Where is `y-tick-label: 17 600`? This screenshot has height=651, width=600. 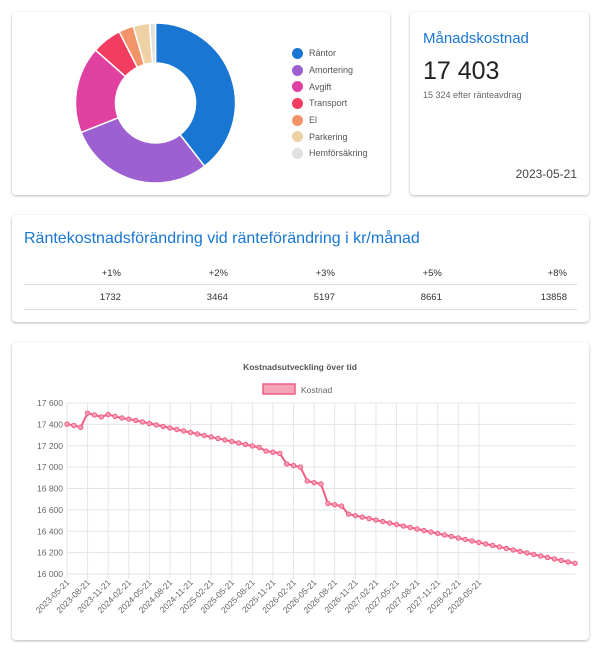
y-tick-label: 17 600 is located at coordinates (50, 403).